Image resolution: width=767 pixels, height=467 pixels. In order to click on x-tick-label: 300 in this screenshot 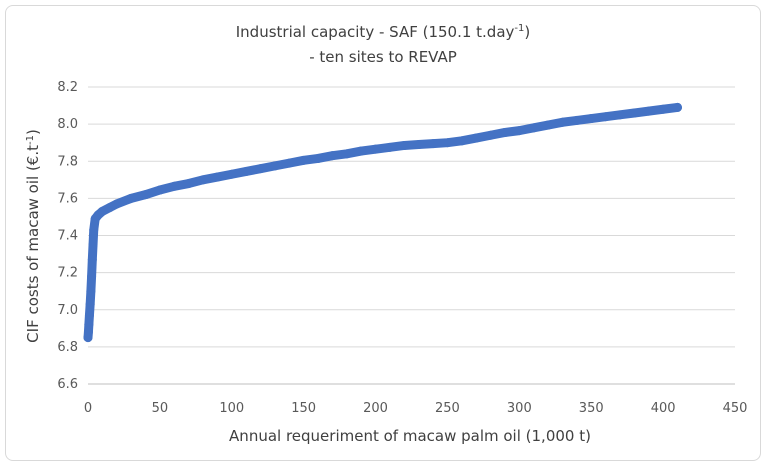, I will do `click(519, 408)`.